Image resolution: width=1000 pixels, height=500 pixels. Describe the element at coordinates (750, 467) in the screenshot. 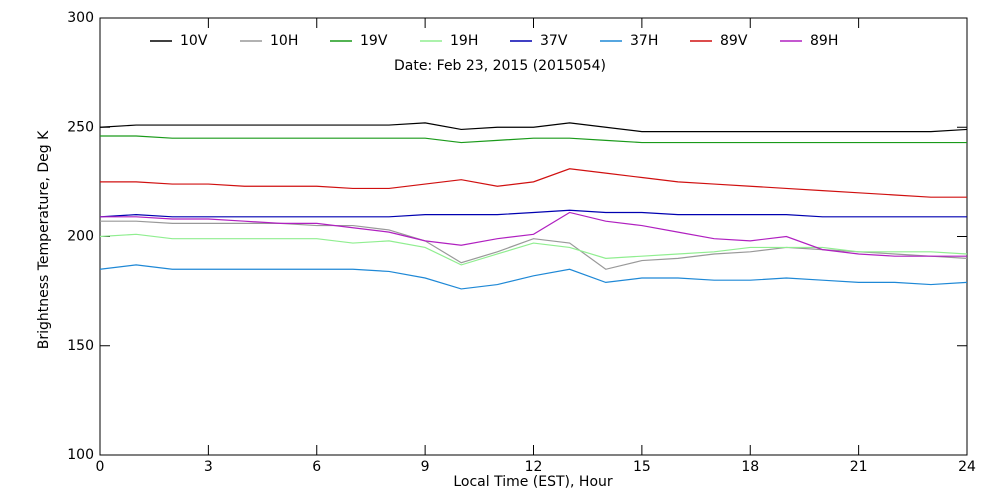

I see `x-tick-label: 18` at that location.